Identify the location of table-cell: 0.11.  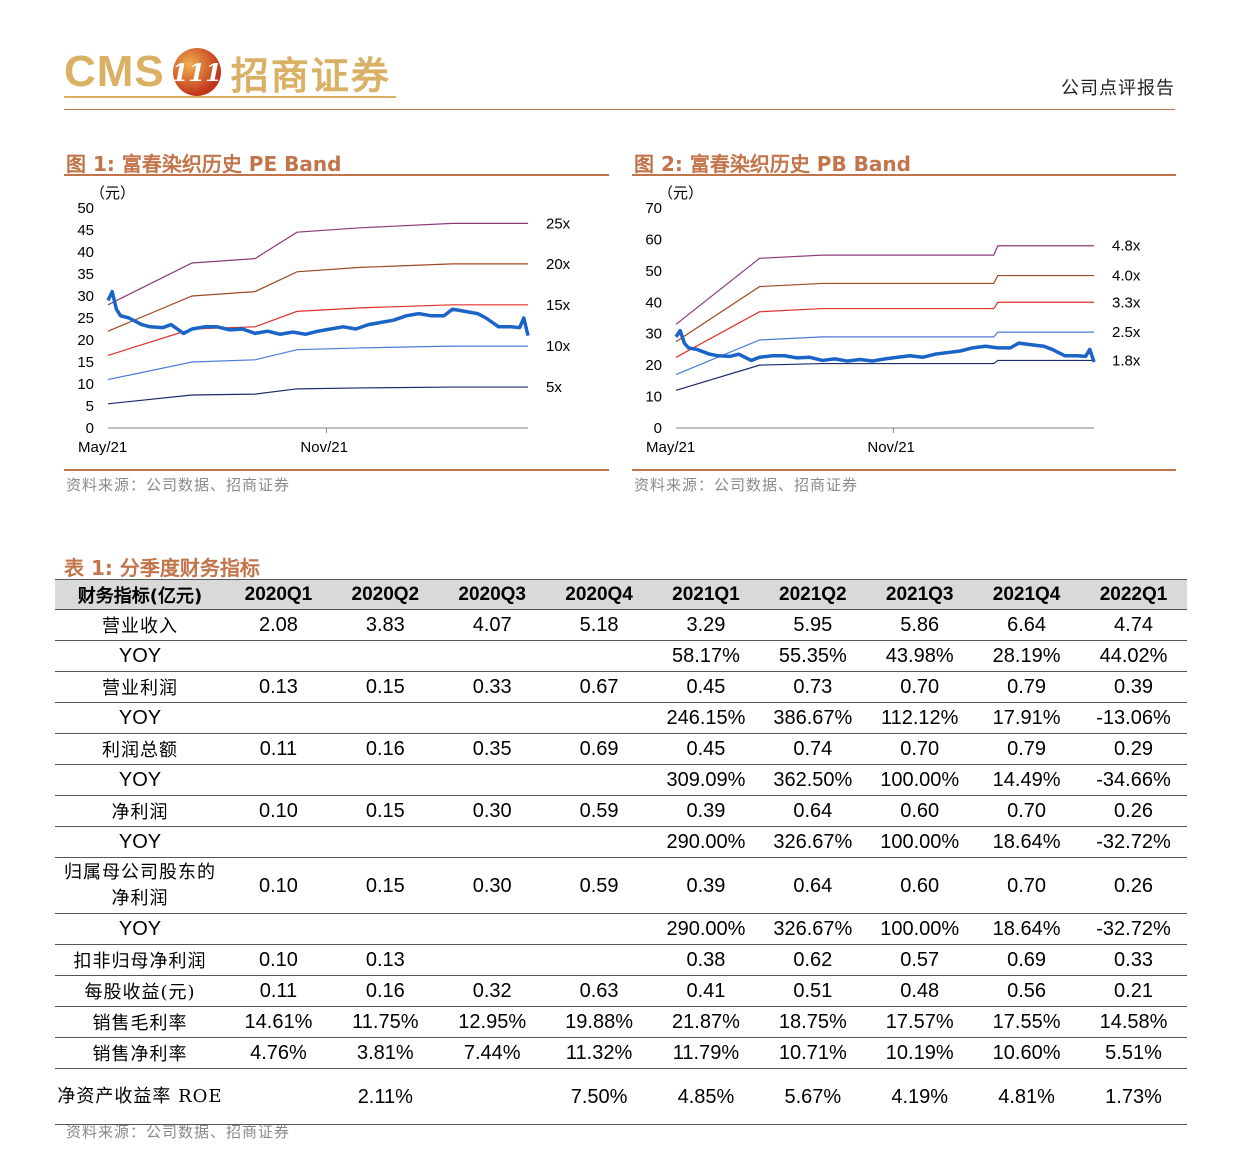
(278, 749).